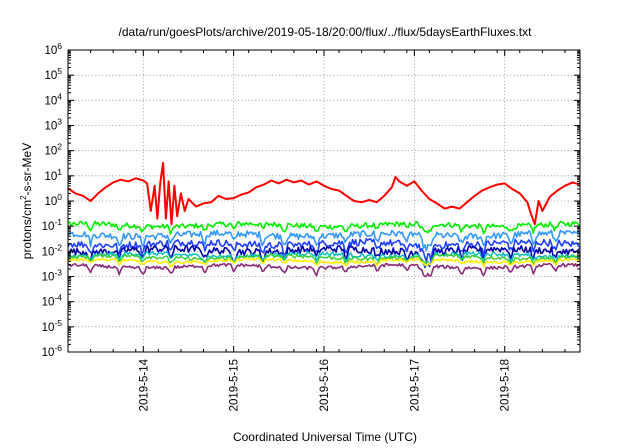 This screenshot has width=640, height=448. Describe the element at coordinates (23, 197) in the screenshot. I see `y-axis-label-exponent: 2` at that location.